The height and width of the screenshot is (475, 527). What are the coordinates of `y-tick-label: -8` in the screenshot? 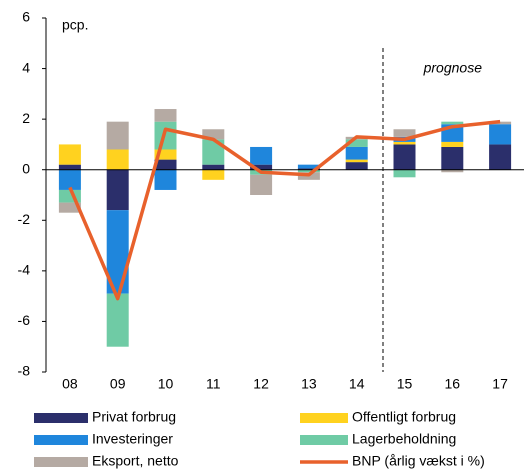 It's located at (24, 371).